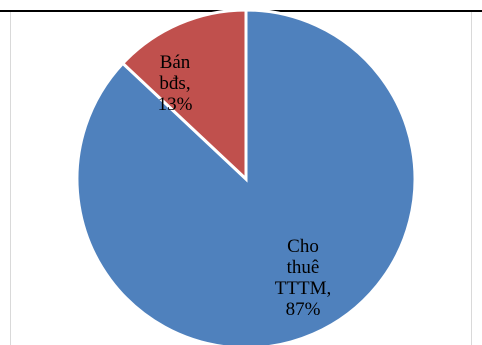 The height and width of the screenshot is (345, 482). I want to click on data-label-line: Cho, so click(303, 246).